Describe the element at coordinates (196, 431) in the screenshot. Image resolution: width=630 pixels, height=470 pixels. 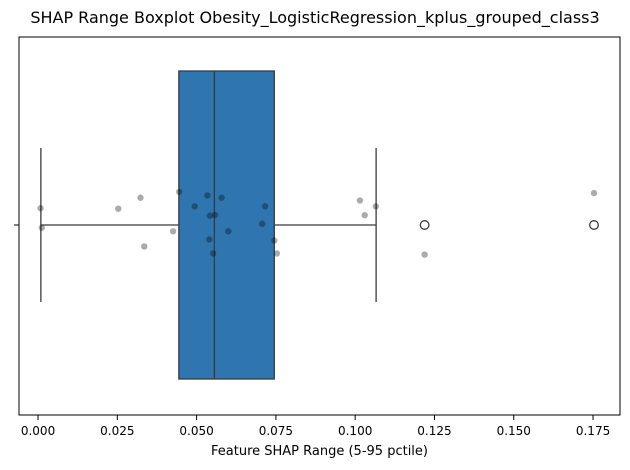
I see `x-tick-label-2: 0.050` at that location.